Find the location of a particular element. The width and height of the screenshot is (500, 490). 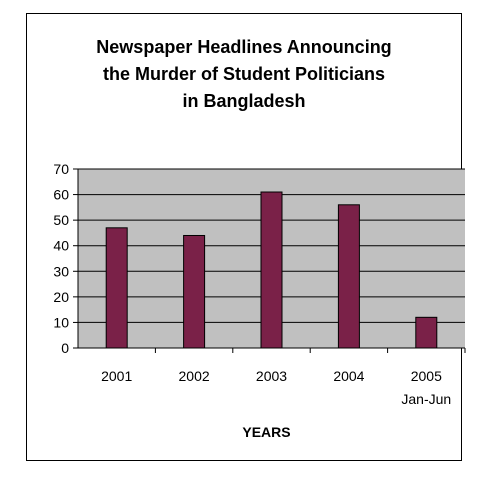

y-tick-label: 0 is located at coordinates (65, 348).